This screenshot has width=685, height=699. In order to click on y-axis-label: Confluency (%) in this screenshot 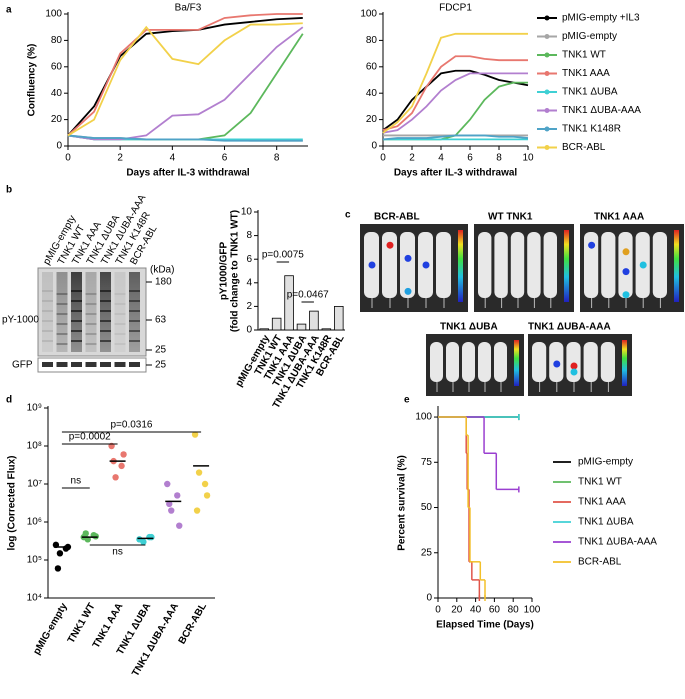, I will do `click(32, 80)`.